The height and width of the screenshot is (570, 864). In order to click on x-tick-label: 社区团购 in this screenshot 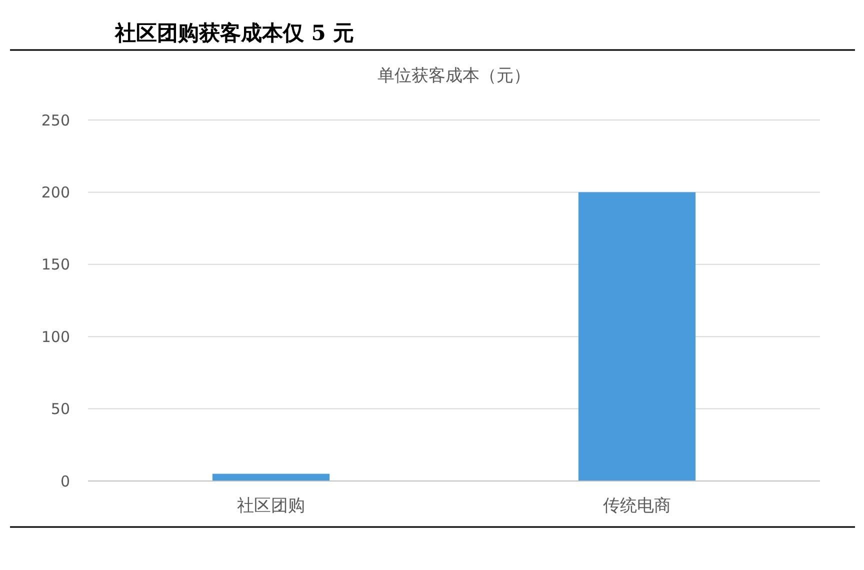, I will do `click(271, 506)`.